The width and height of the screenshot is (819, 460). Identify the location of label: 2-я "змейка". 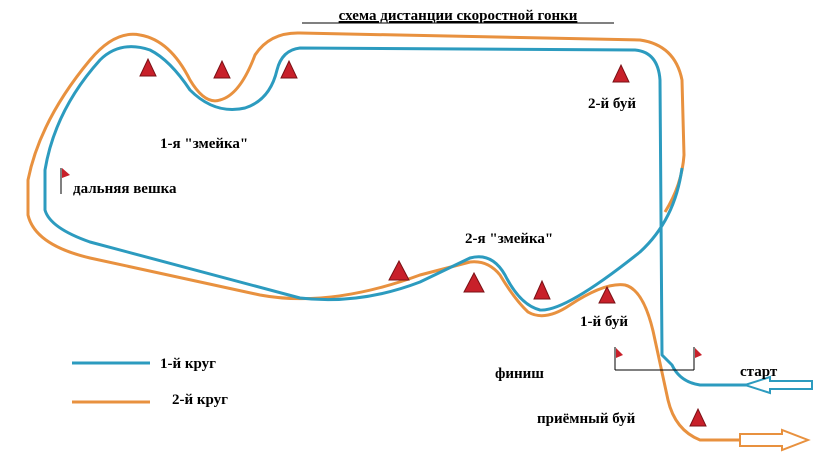
(509, 239).